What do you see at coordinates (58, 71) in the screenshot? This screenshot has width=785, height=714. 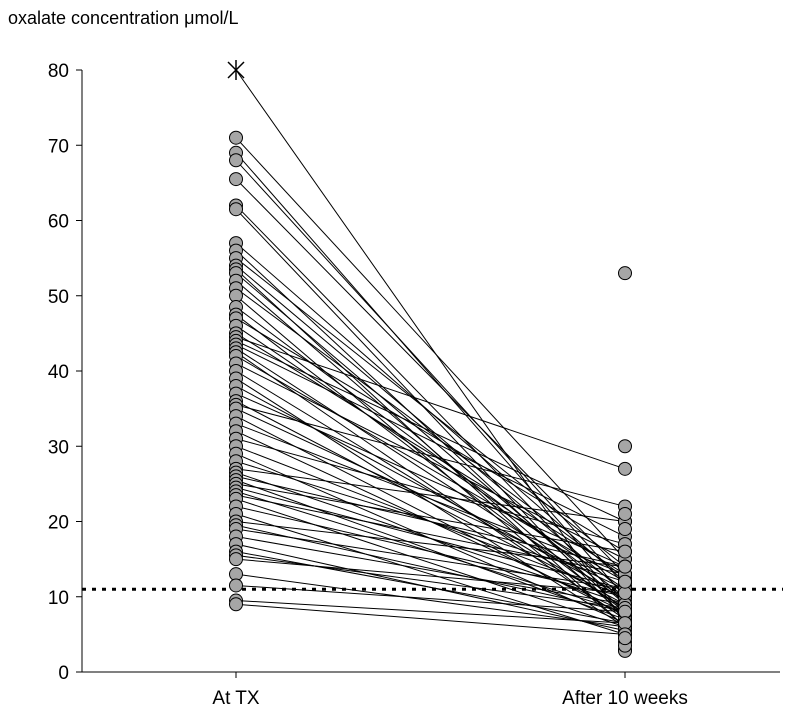 I see `y-tick-label: 80` at bounding box center [58, 71].